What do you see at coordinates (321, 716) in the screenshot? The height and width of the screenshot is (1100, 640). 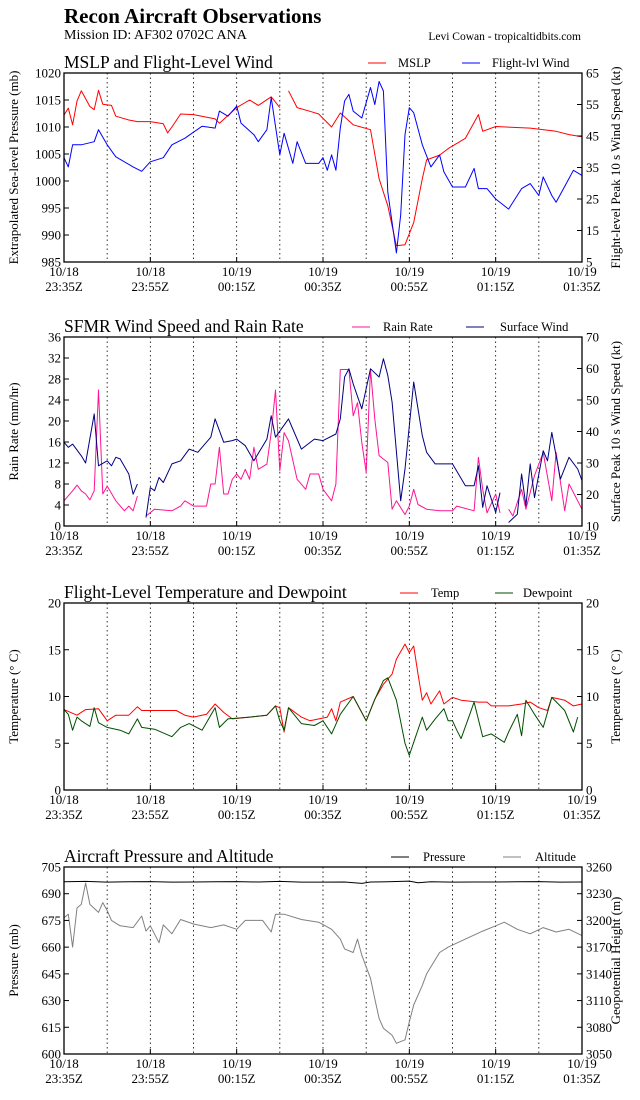 I see `series-line-dewpoint` at bounding box center [321, 716].